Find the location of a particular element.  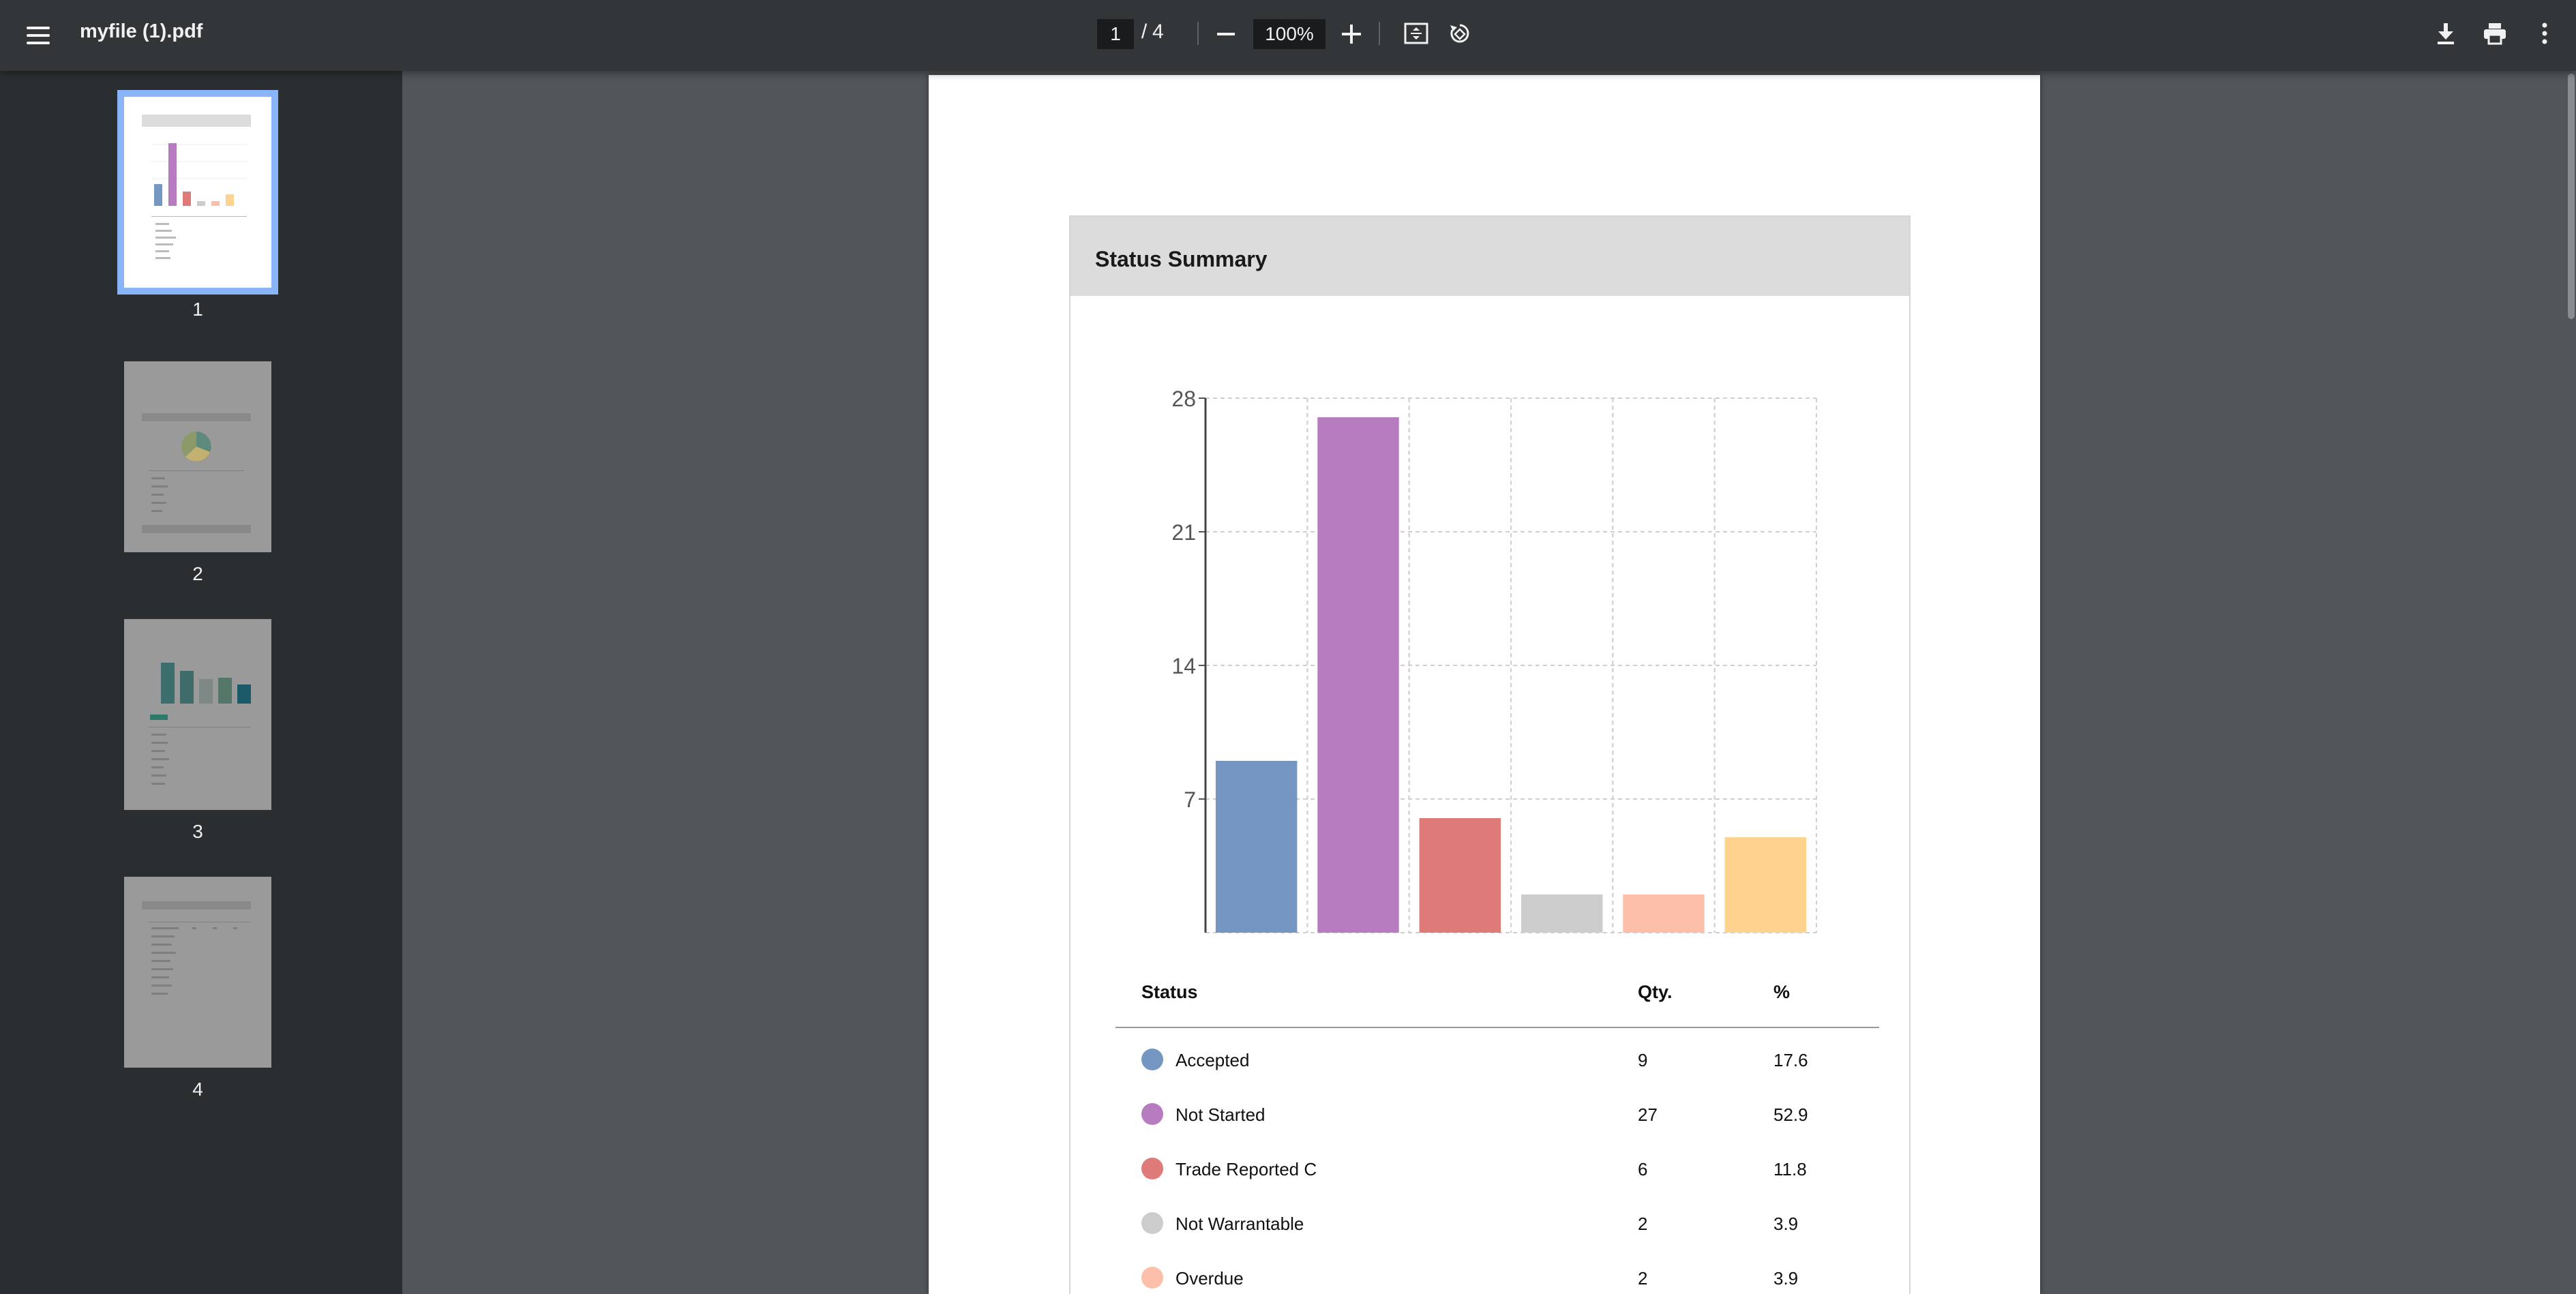

rotate-icon is located at coordinates (1460, 33).